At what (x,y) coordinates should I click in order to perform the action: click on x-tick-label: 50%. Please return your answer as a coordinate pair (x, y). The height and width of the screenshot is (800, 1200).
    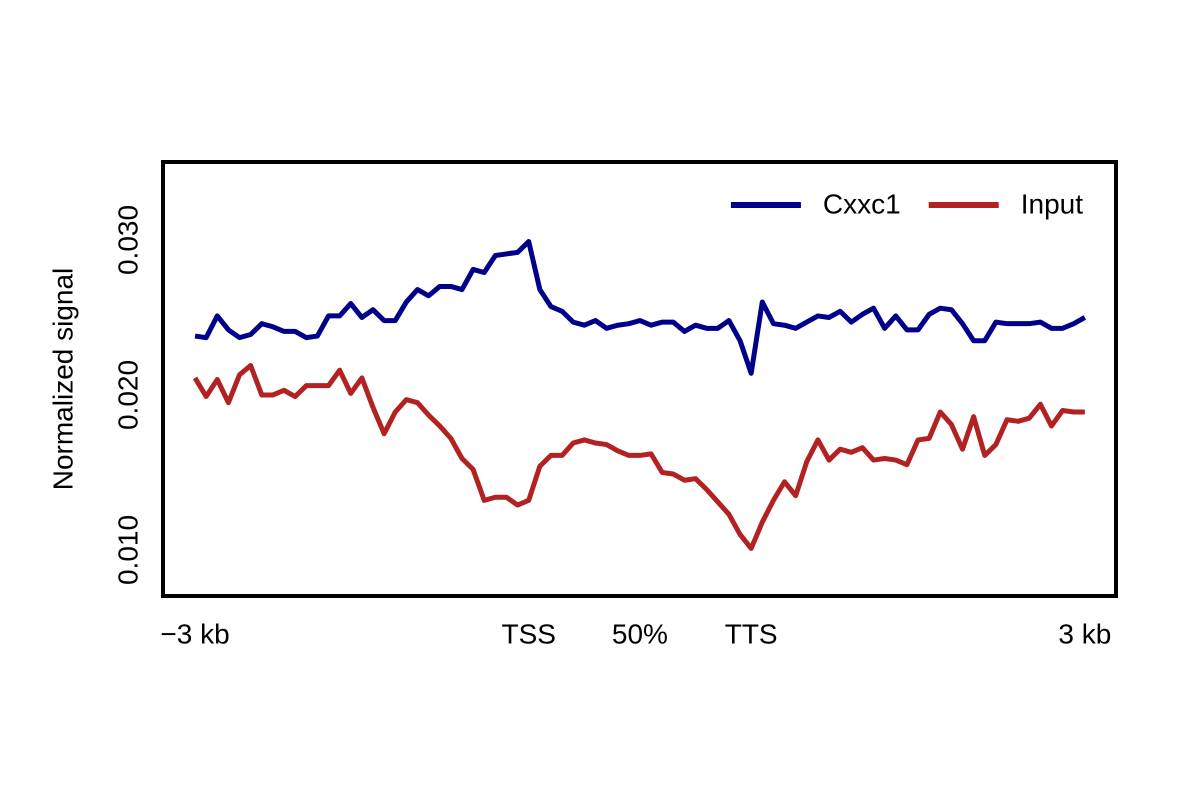
    Looking at the image, I should click on (640, 633).